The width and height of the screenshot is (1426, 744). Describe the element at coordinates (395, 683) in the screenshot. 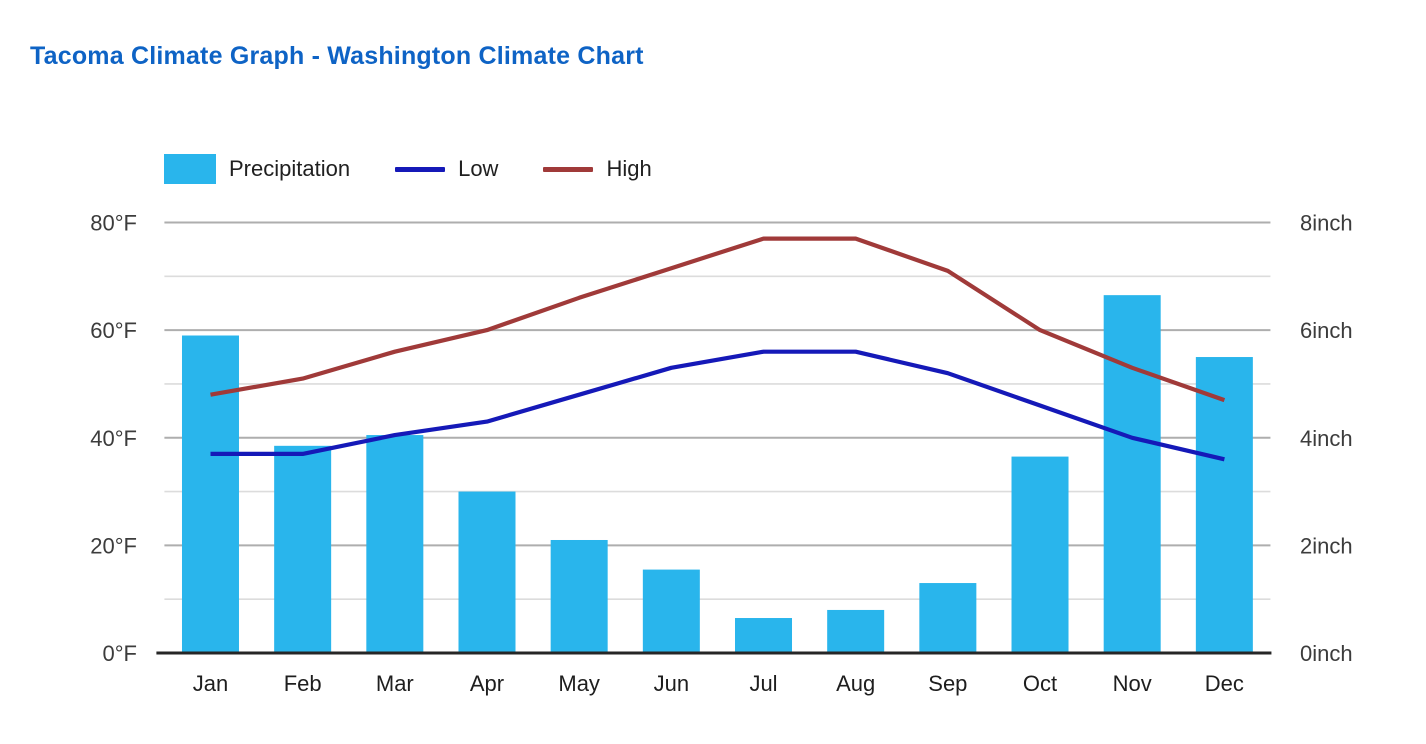

I see `x-axis-label: Mar` at that location.